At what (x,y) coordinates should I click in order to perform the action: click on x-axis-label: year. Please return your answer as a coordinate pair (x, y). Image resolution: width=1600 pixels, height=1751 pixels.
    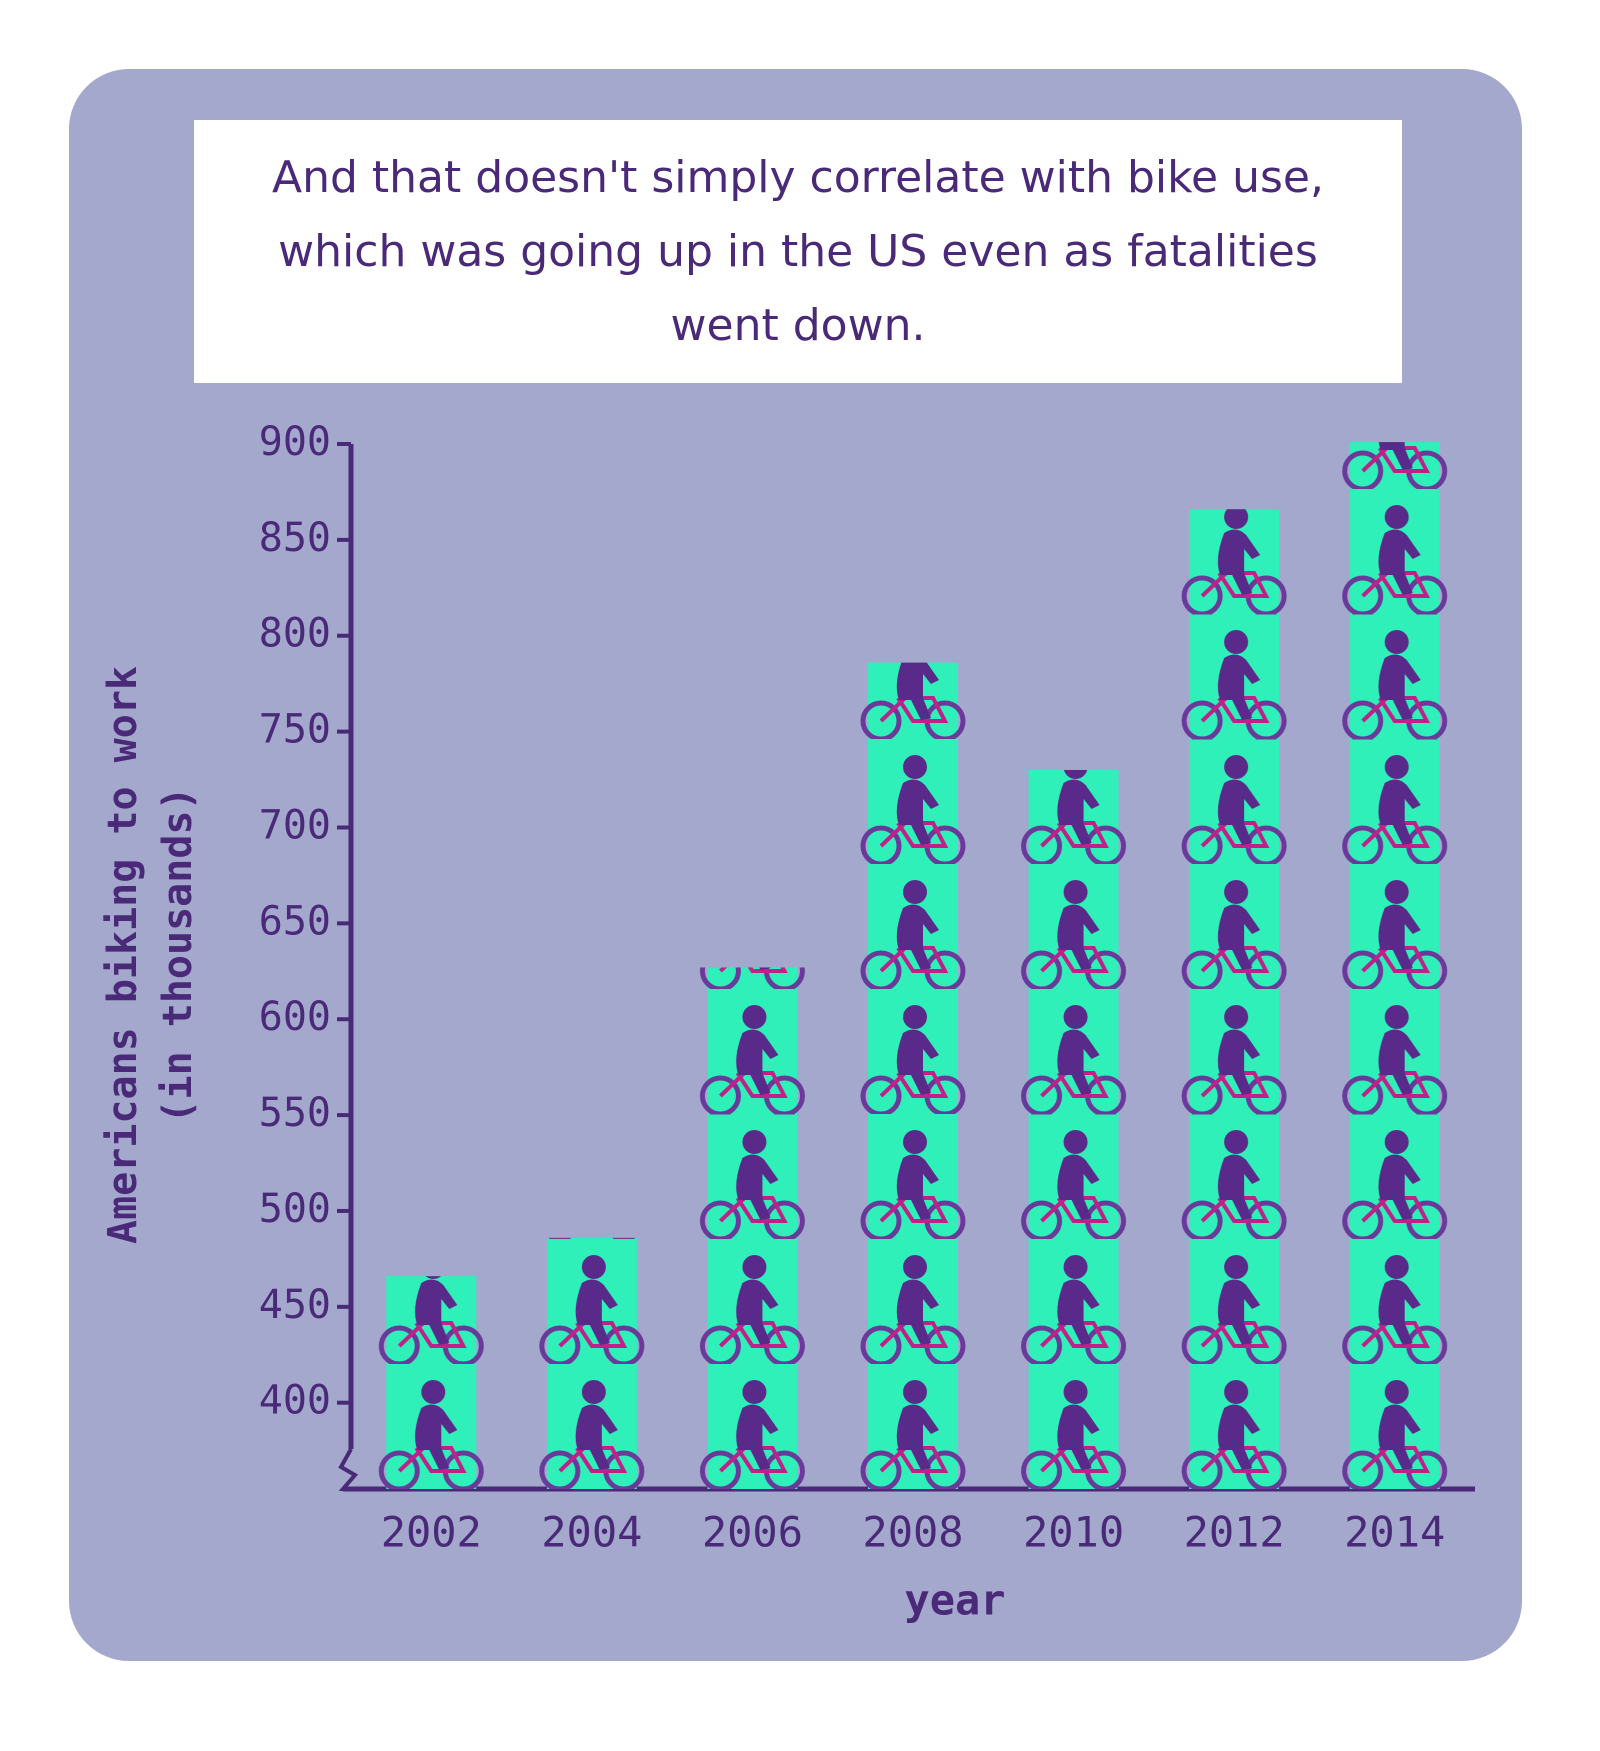
    Looking at the image, I should click on (954, 1600).